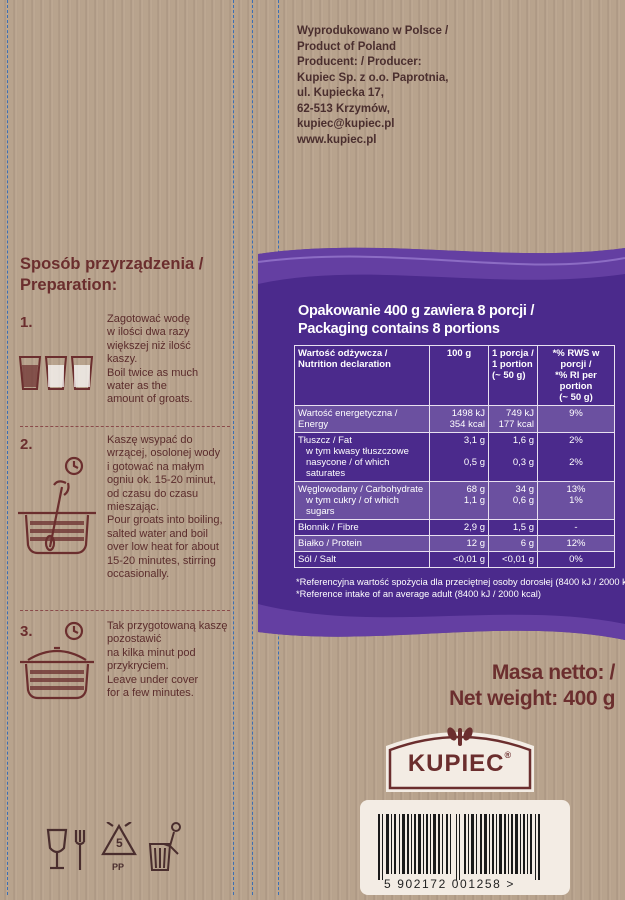 The image size is (625, 900). What do you see at coordinates (399, 329) in the screenshot?
I see `nutrition-title-en: Packaging contains 8 portions` at bounding box center [399, 329].